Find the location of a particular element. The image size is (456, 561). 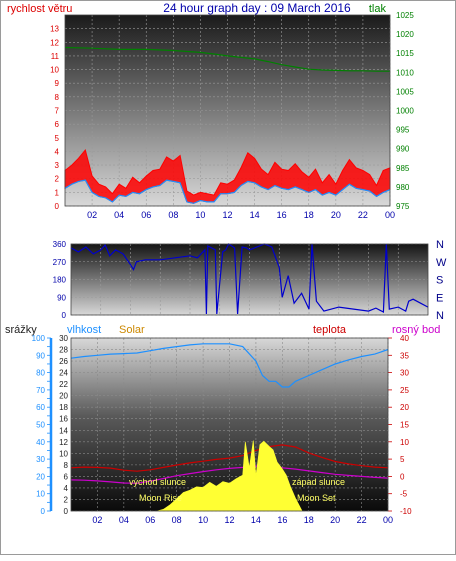

wind-y-tick-label: 5 is located at coordinates (57, 138).